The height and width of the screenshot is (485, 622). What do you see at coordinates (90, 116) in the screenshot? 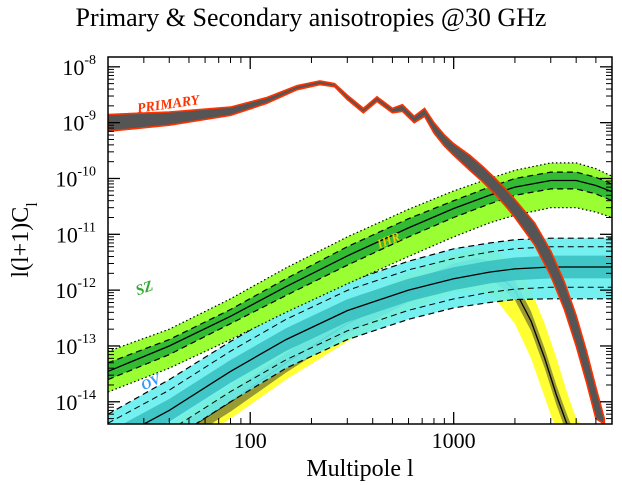
I see `y-tick-exponent: -9` at bounding box center [90, 116].